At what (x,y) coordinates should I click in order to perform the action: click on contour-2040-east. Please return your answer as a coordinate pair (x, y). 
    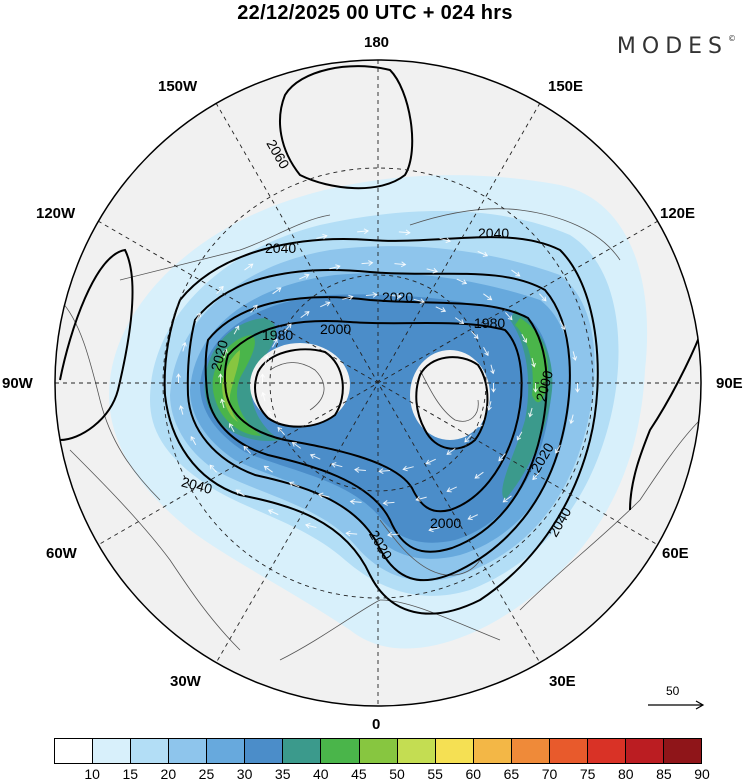
    Looking at the image, I should click on (665, 422).